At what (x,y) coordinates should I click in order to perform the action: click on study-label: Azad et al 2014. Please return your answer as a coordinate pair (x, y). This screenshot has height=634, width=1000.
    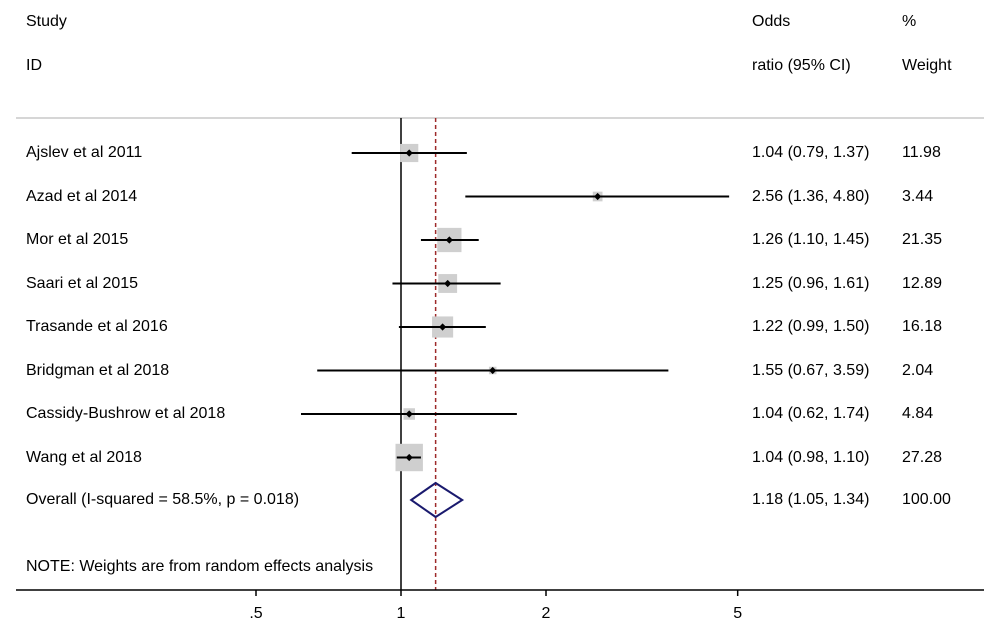
    Looking at the image, I should click on (82, 196).